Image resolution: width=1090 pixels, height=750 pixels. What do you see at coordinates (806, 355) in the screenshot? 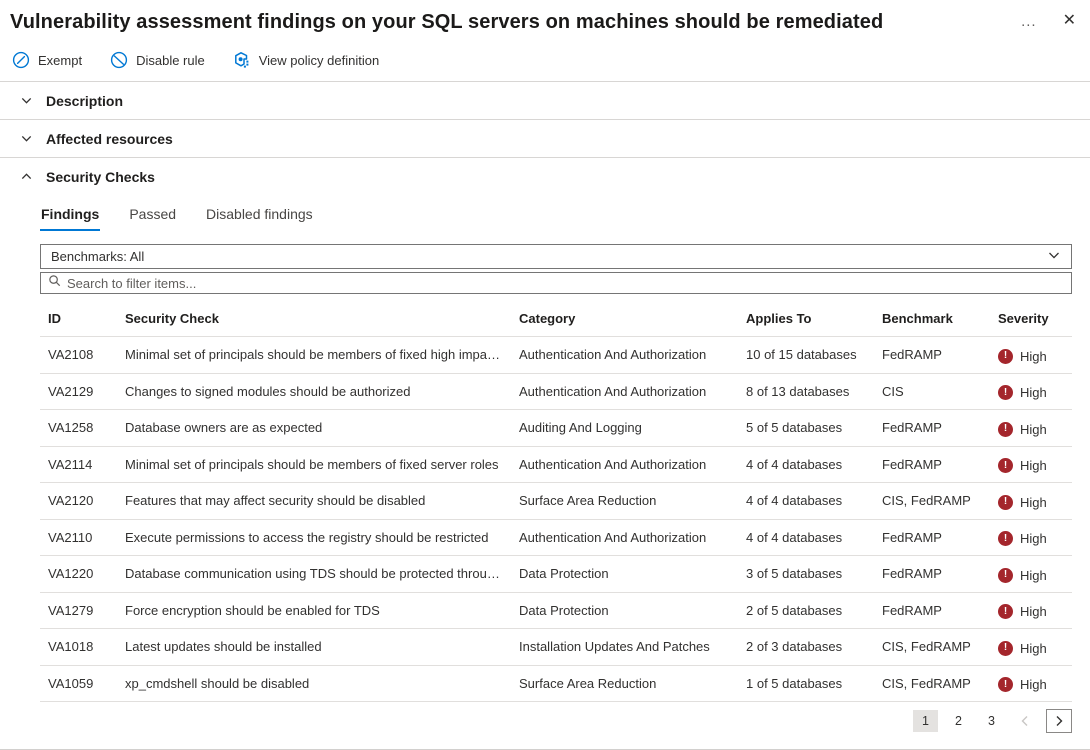
I see `cell-applies-to: 10 of 15 databases` at bounding box center [806, 355].